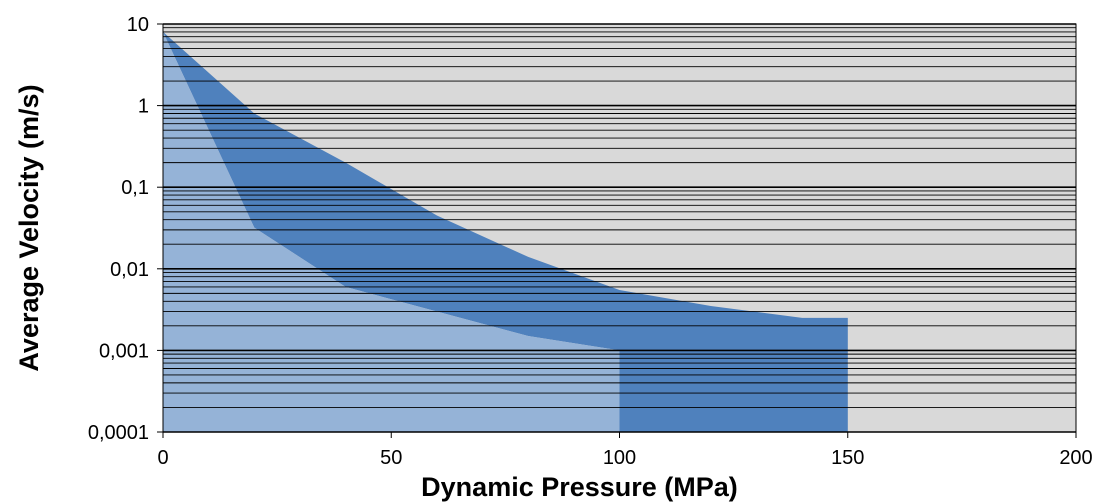  Describe the element at coordinates (143, 107) in the screenshot. I see `y-tick-label: 1` at that location.